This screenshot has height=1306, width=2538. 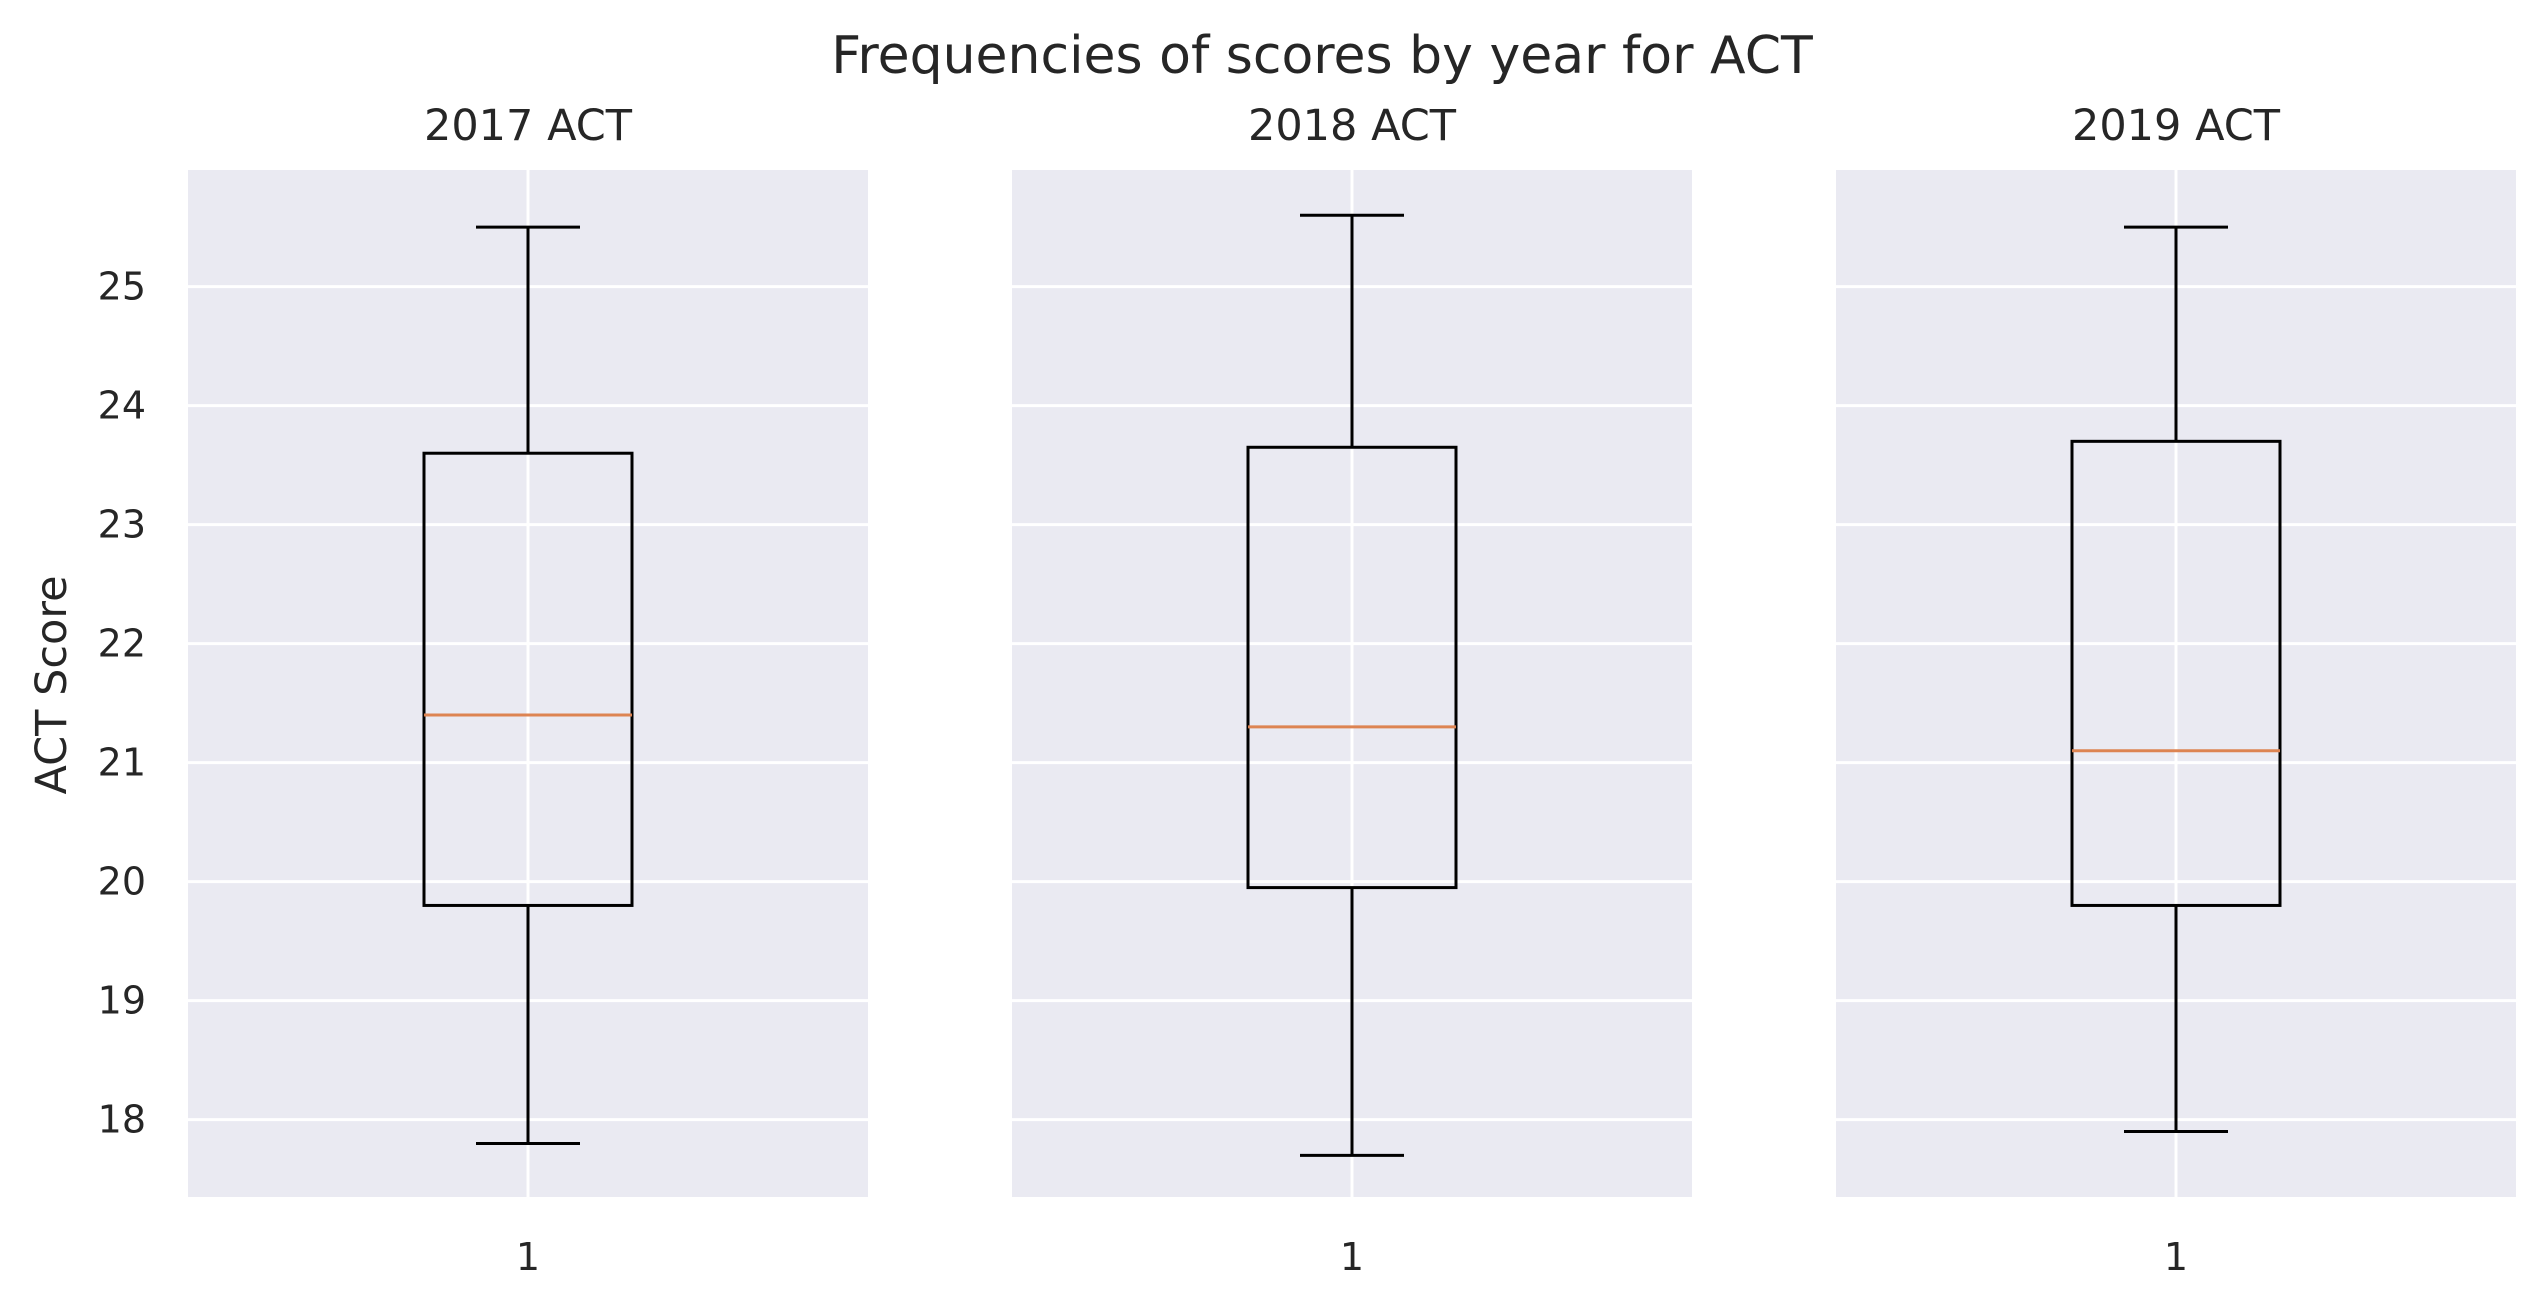 I want to click on panel-title: 2018 ACT, so click(x=1352, y=126).